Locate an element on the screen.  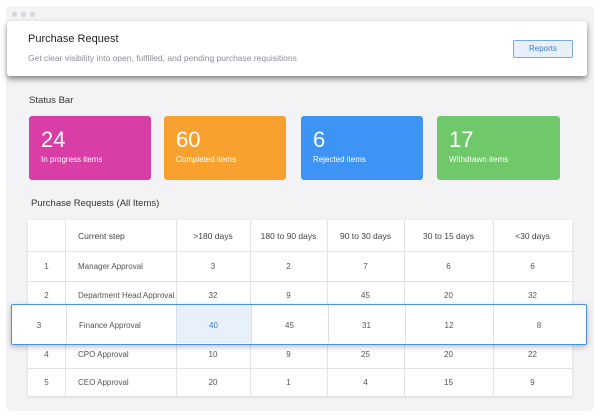
row-number: 4 is located at coordinates (46, 354).